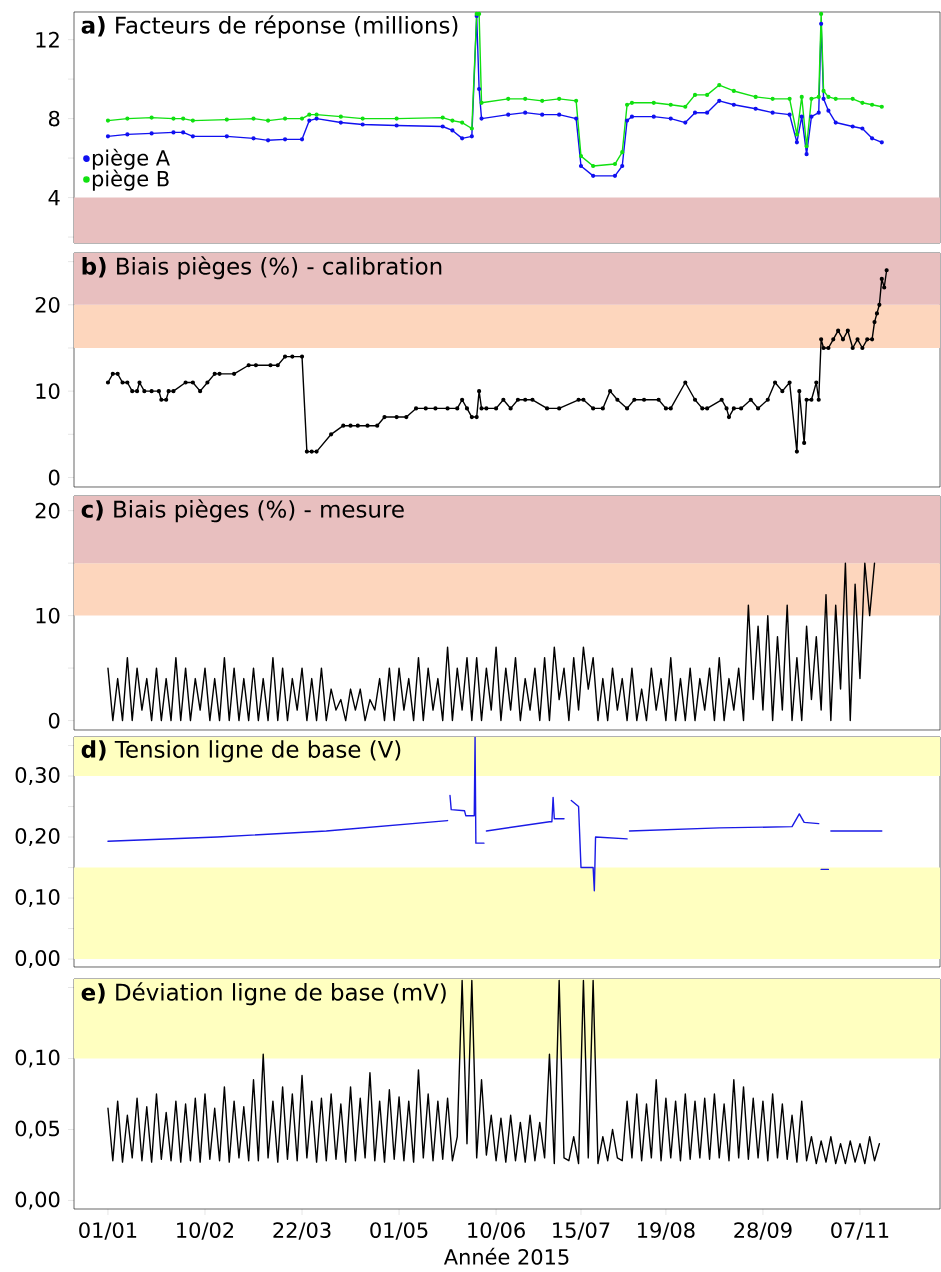 The height and width of the screenshot is (1272, 941). Describe the element at coordinates (37, 776) in the screenshot. I see `y-tick-label: 0,30` at that location.